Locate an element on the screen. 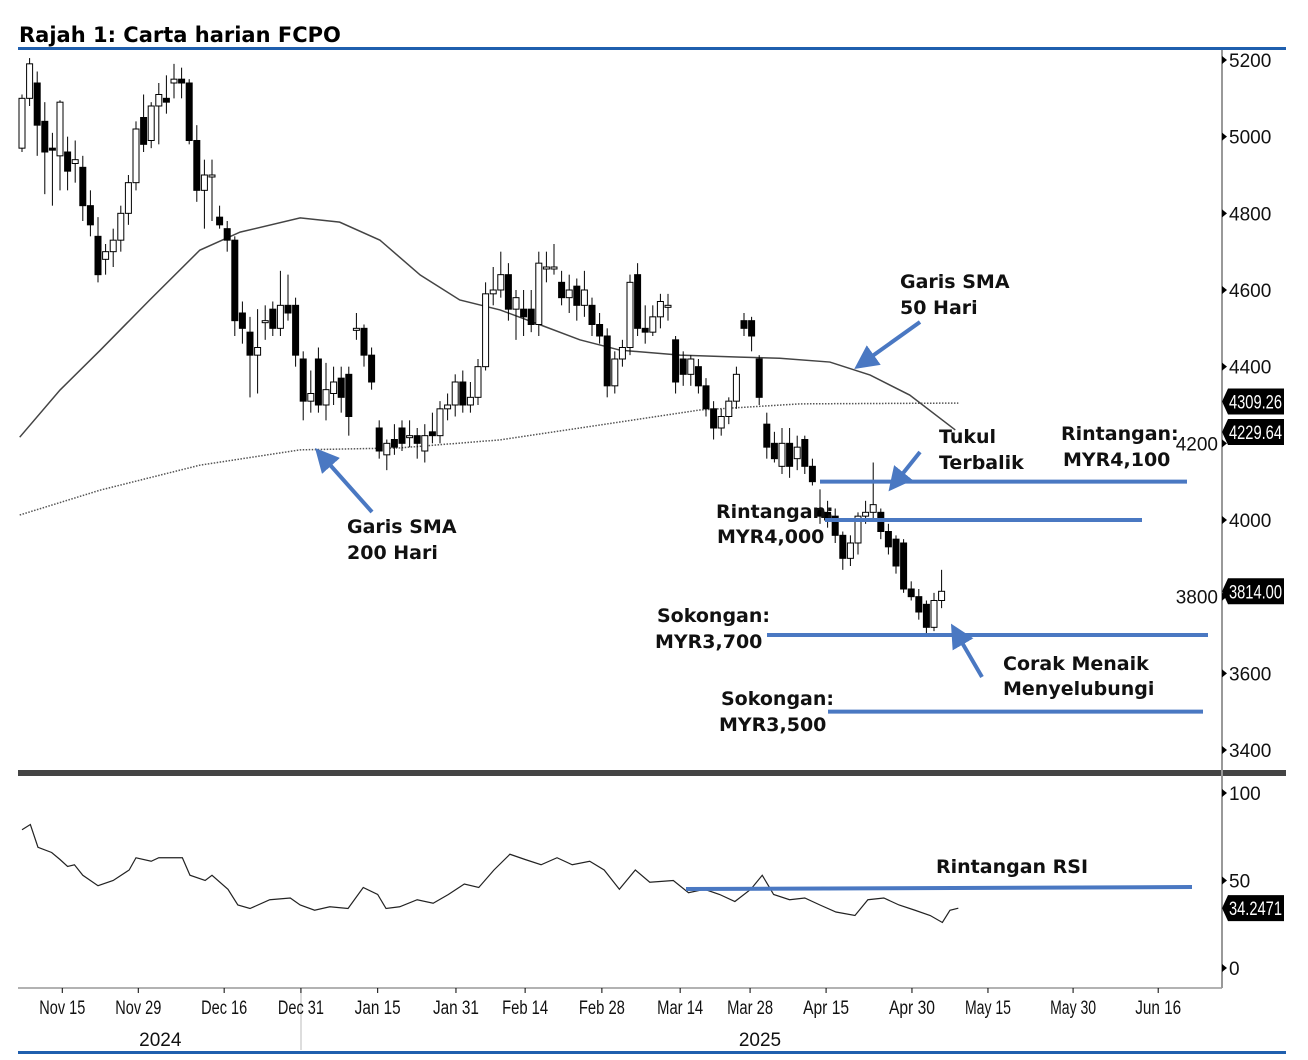  price-tick-label: 3600 is located at coordinates (1250, 674).